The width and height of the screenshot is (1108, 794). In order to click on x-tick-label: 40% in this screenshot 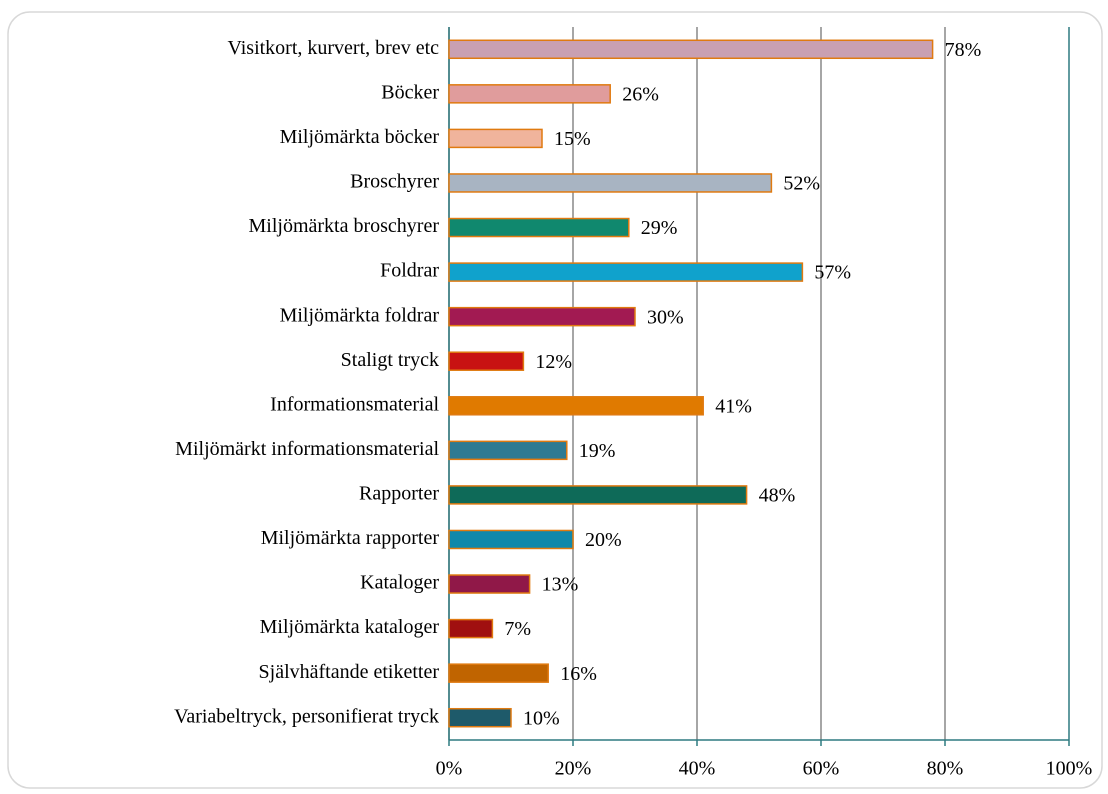, I will do `click(697, 769)`.